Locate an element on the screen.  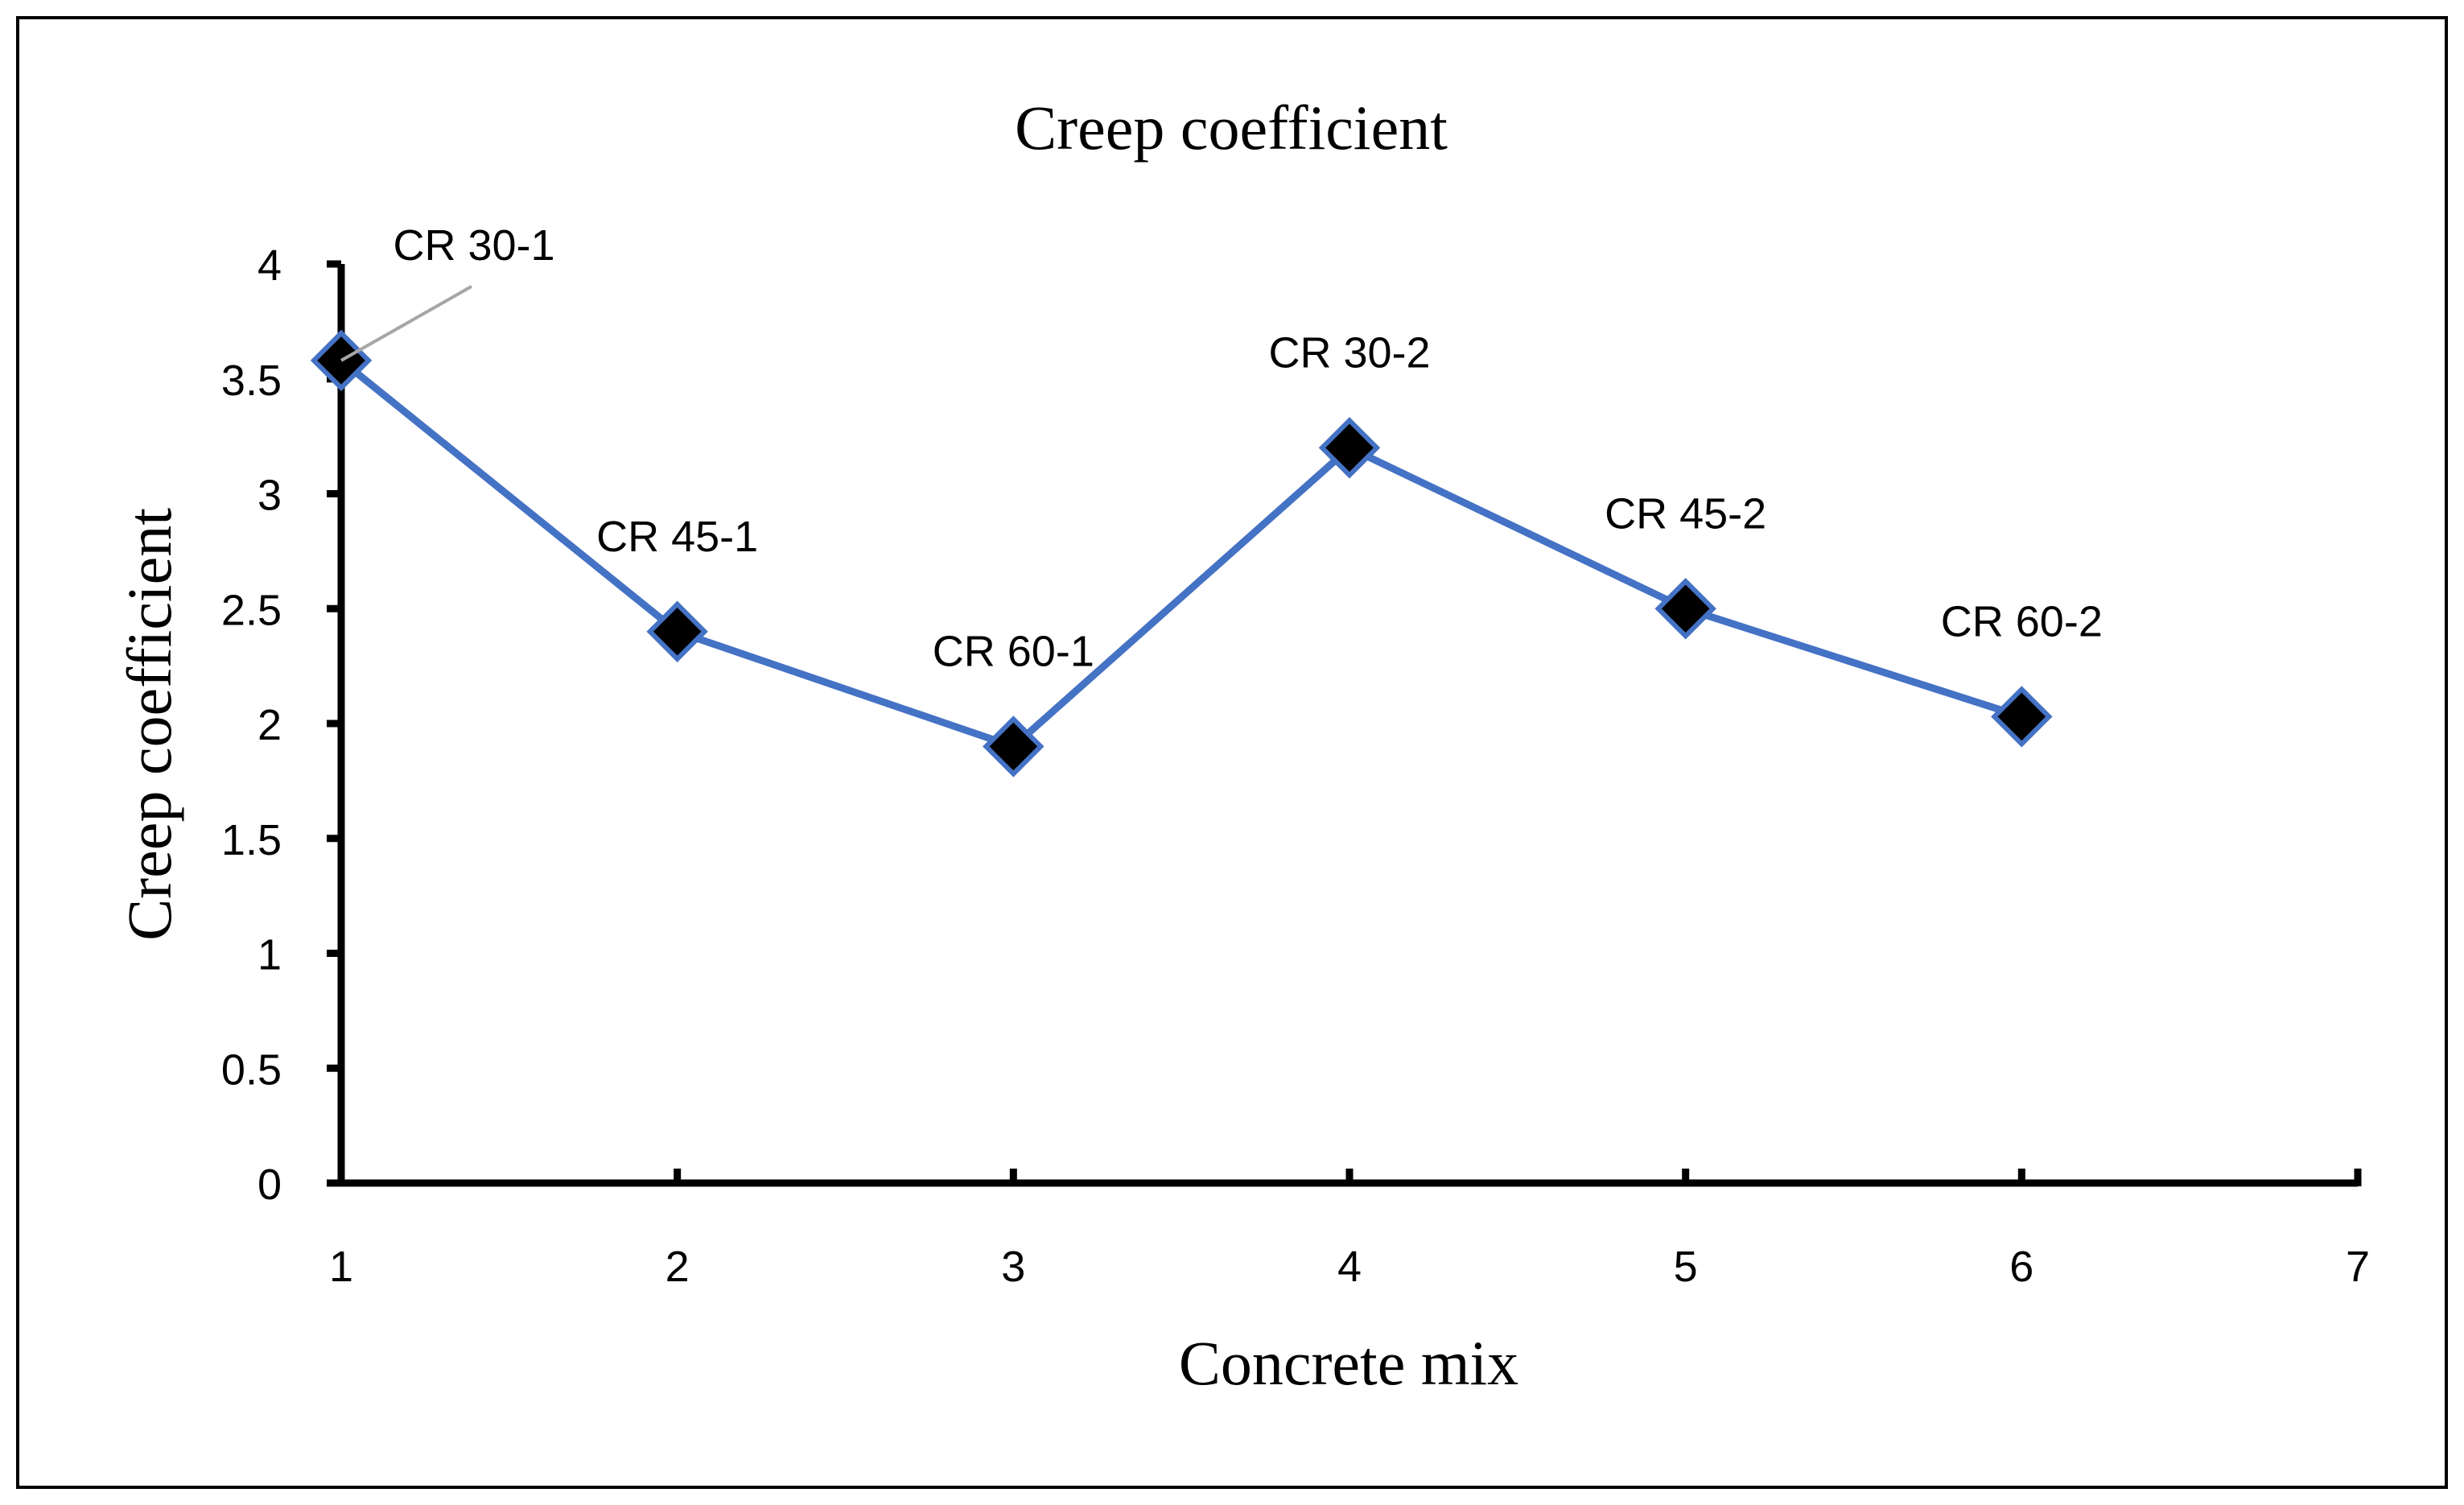
y-tick-label: 4 is located at coordinates (270, 265).